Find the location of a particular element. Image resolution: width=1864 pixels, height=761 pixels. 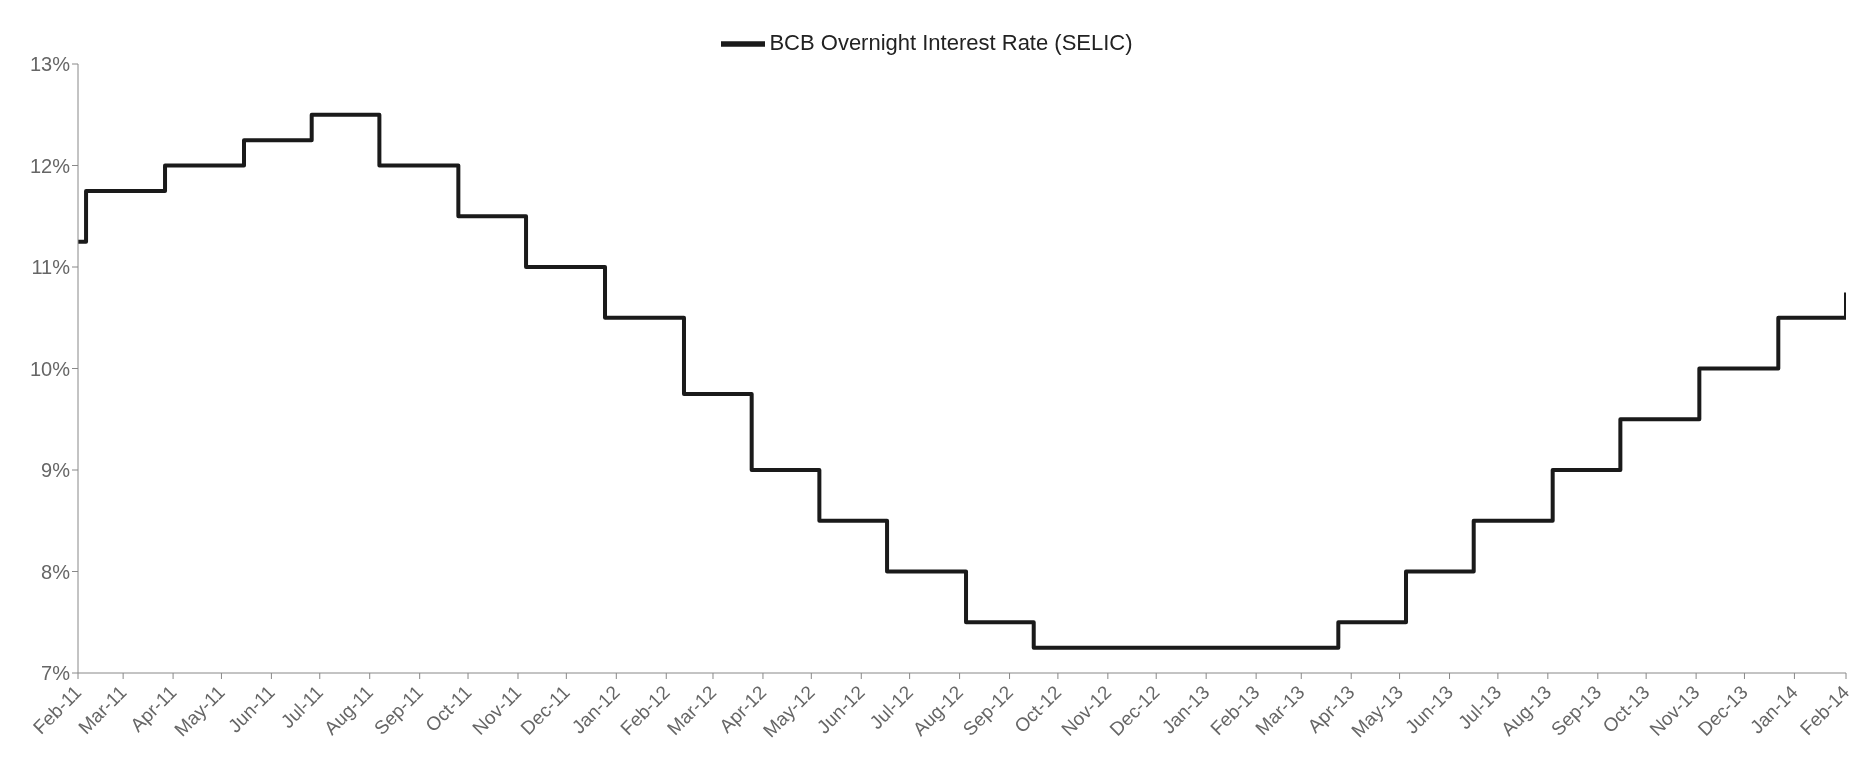

y-tick-label: 12% is located at coordinates (50, 165).